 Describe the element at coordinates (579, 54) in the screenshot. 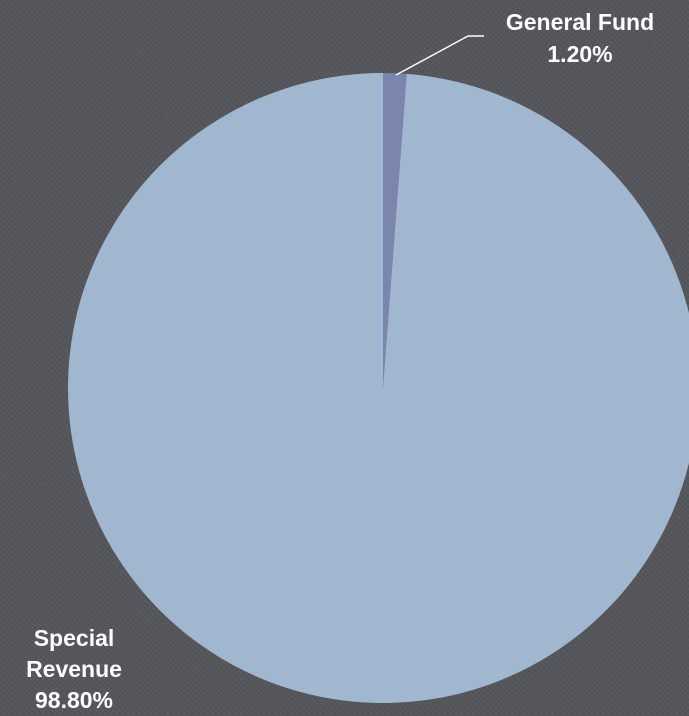

I see `general-fund-value-label: 1.20%` at that location.